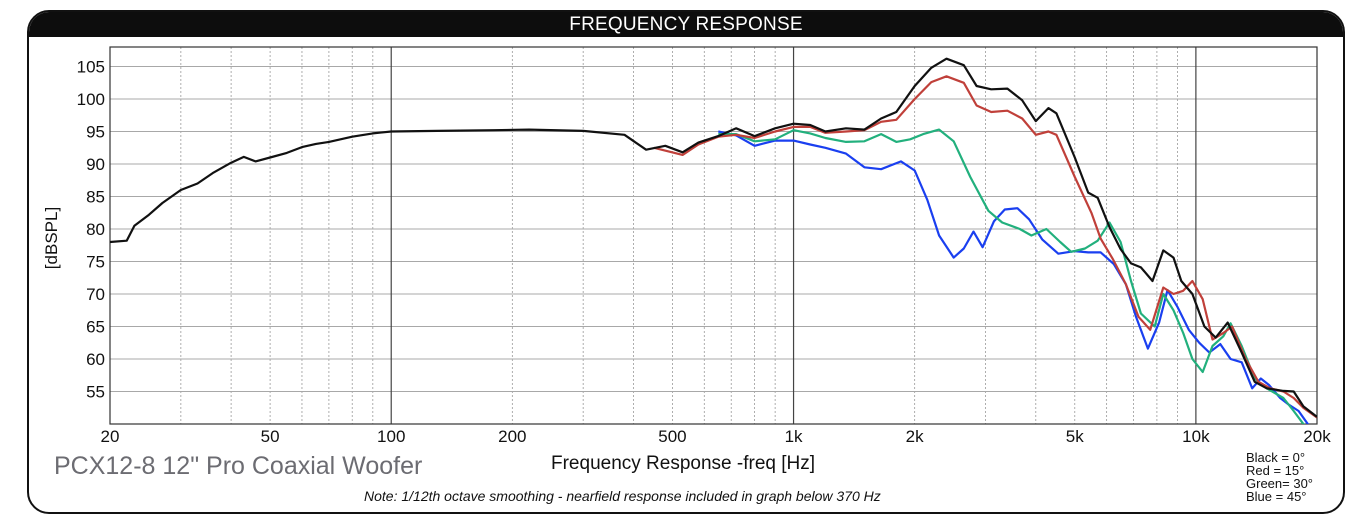  What do you see at coordinates (110, 436) in the screenshot?
I see `x-tick-label: 20` at bounding box center [110, 436].